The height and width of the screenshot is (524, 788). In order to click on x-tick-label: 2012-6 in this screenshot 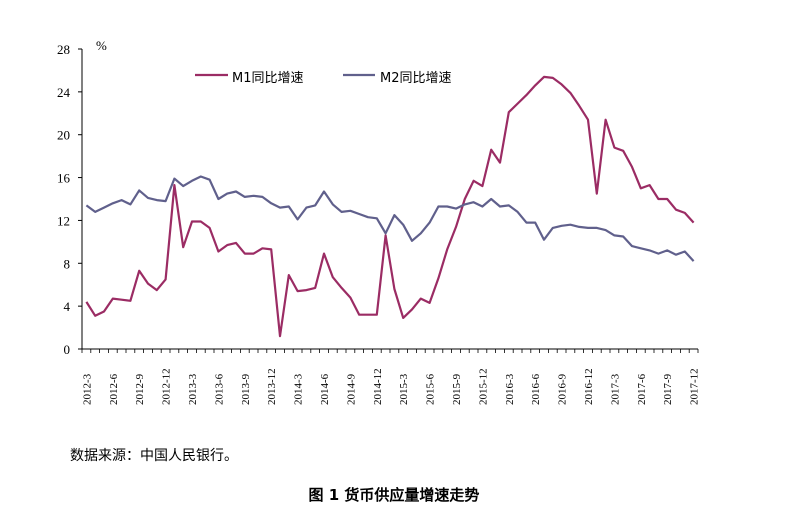, I will do `click(114, 389)`.